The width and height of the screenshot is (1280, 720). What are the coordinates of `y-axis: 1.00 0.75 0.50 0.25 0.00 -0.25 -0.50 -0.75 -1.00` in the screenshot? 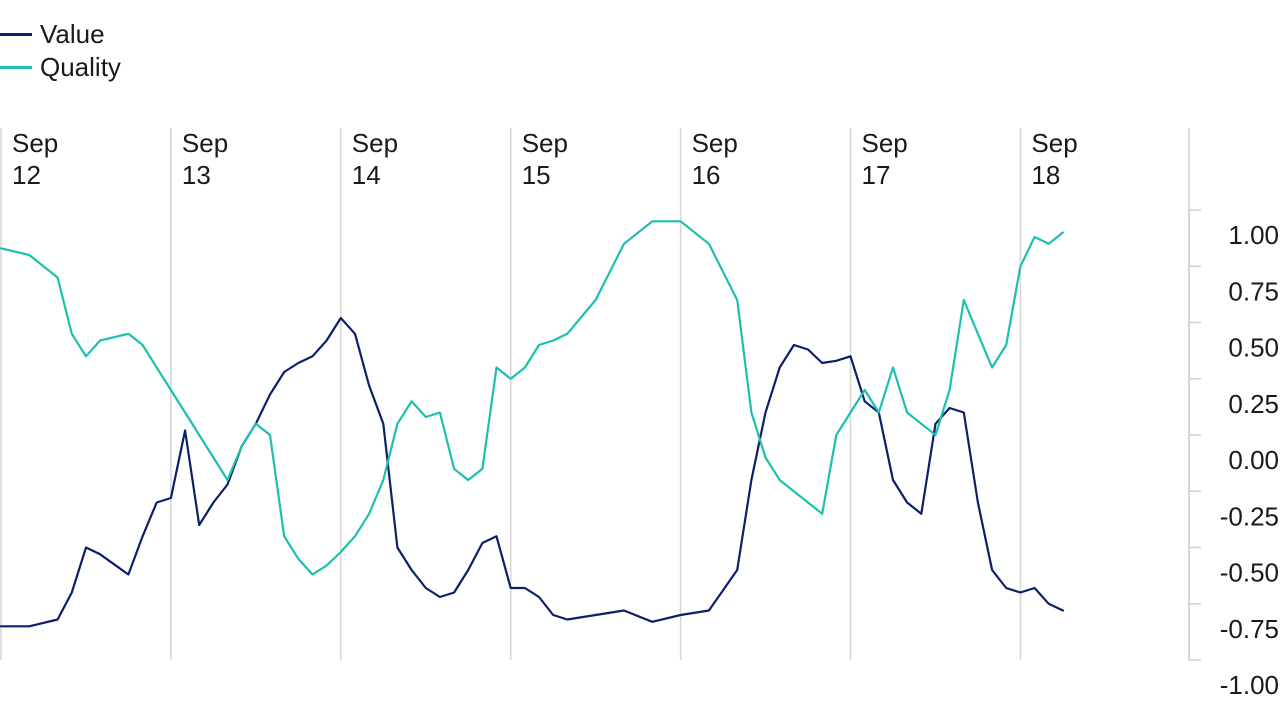 It's located at (1233, 454).